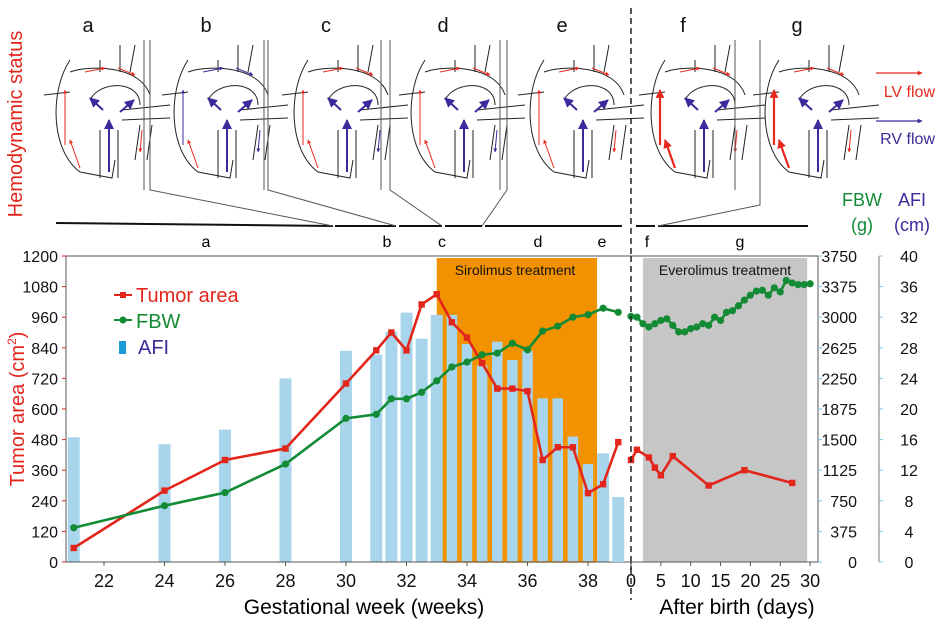 This screenshot has width=937, height=625. Describe the element at coordinates (44, 532) in the screenshot. I see `y-left-tick-label: 120` at that location.